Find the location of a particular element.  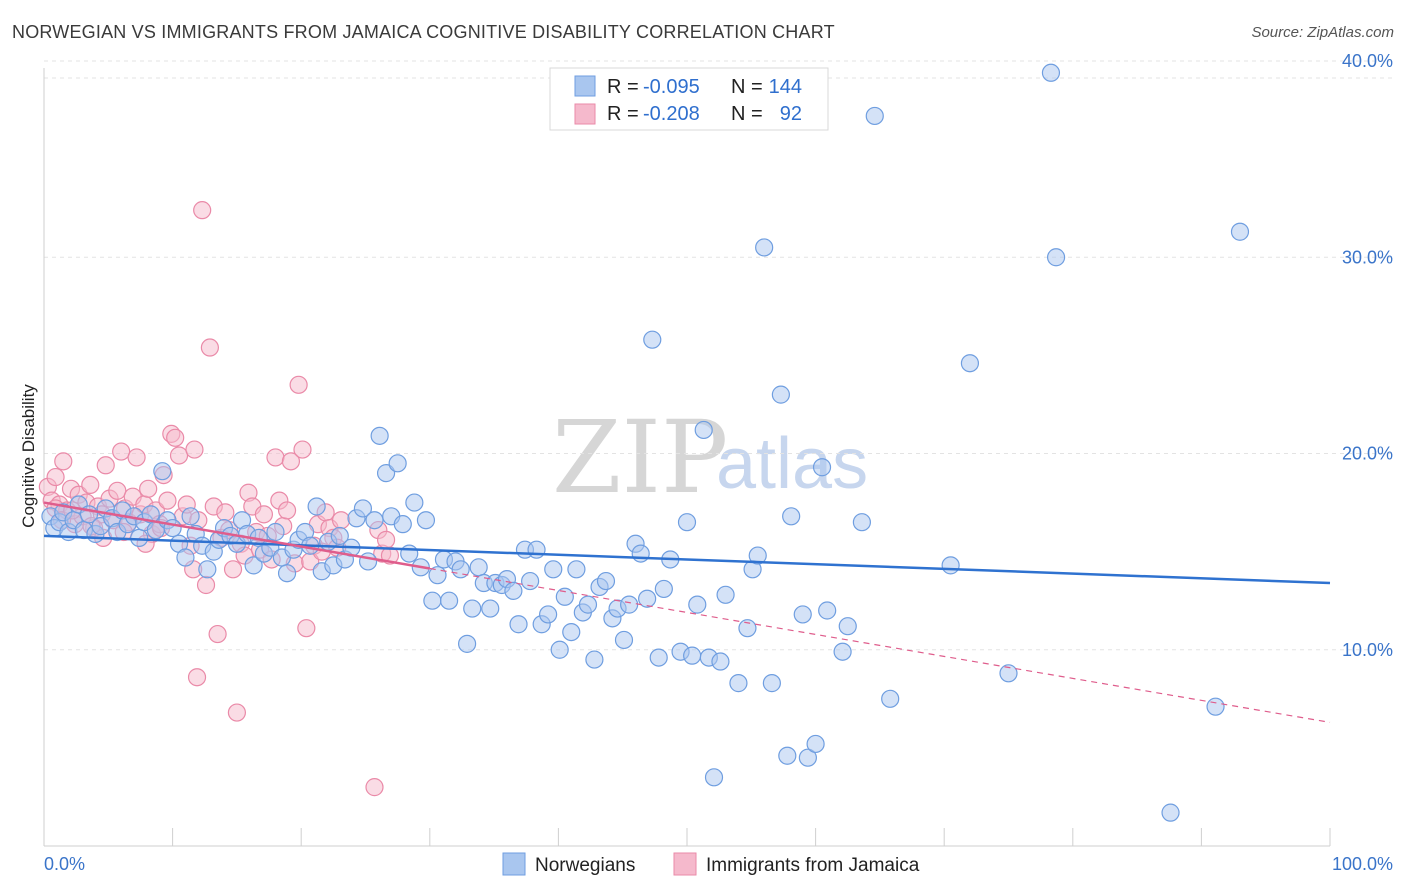

series-swatch-jamaica is located at coordinates (685, 864).